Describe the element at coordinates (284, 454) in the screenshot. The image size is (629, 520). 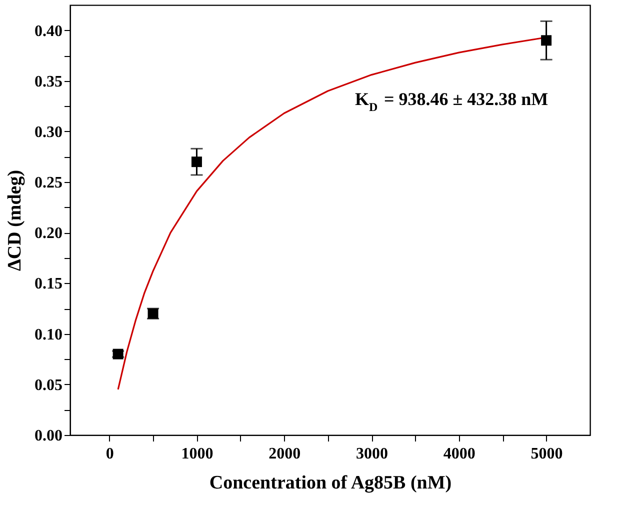
I see `x-tick-label: 2000` at that location.